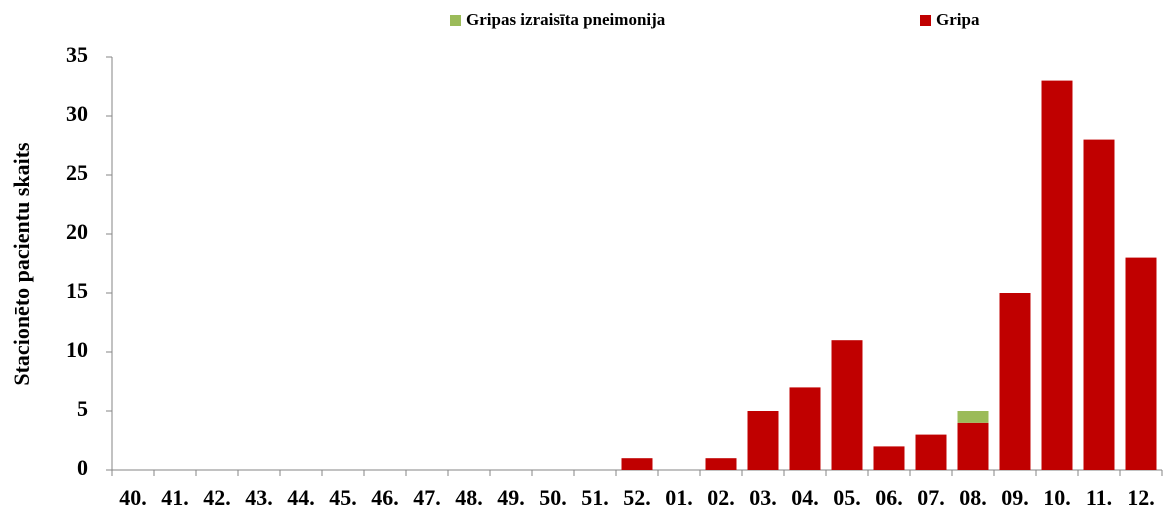 This screenshot has height=513, width=1165. Describe the element at coordinates (343, 497) in the screenshot. I see `x-tick-label: 45.` at that location.